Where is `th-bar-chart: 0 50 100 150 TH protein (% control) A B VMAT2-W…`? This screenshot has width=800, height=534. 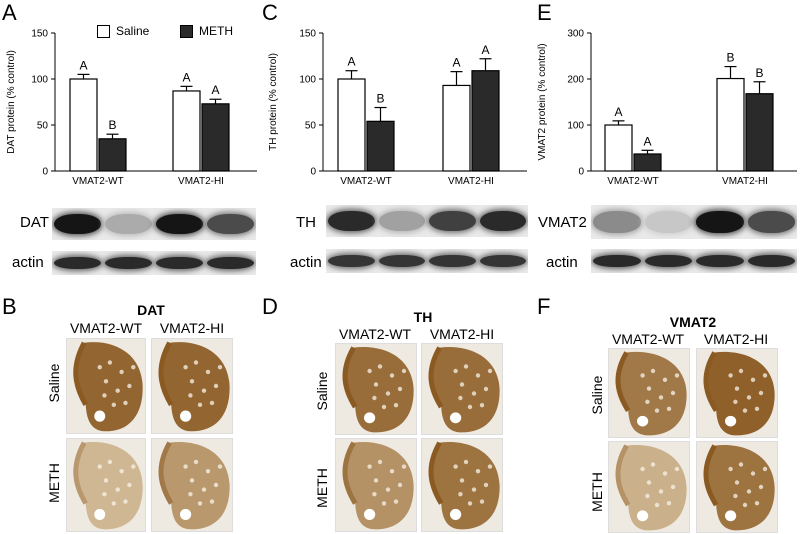
th-bar-chart: 0 50 100 150 TH protein (% control) A B VMAT2-W… is located at coordinates (397, 108).